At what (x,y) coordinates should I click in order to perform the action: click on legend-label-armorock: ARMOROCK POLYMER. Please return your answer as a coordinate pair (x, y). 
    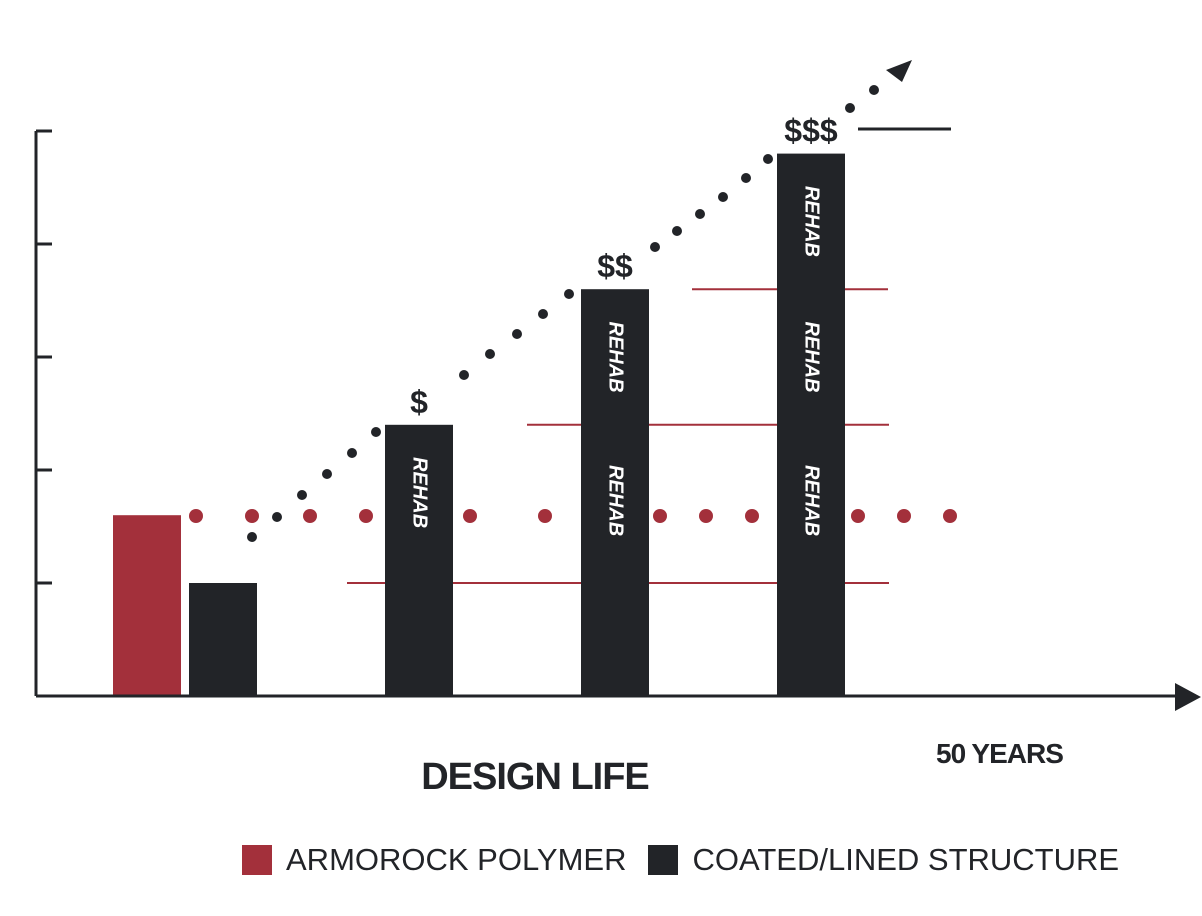
    Looking at the image, I should click on (456, 859).